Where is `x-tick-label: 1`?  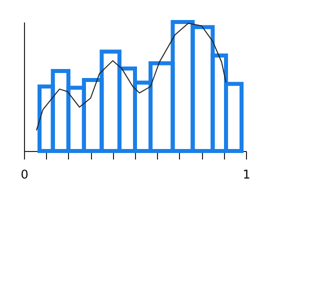
x-tick-label: 1 is located at coordinates (246, 175).